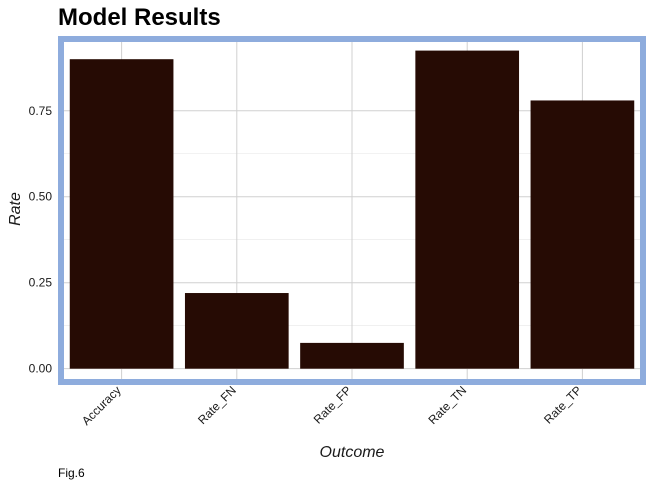 The height and width of the screenshot is (486, 653). I want to click on y-tick-label: 0.25, so click(41, 283).